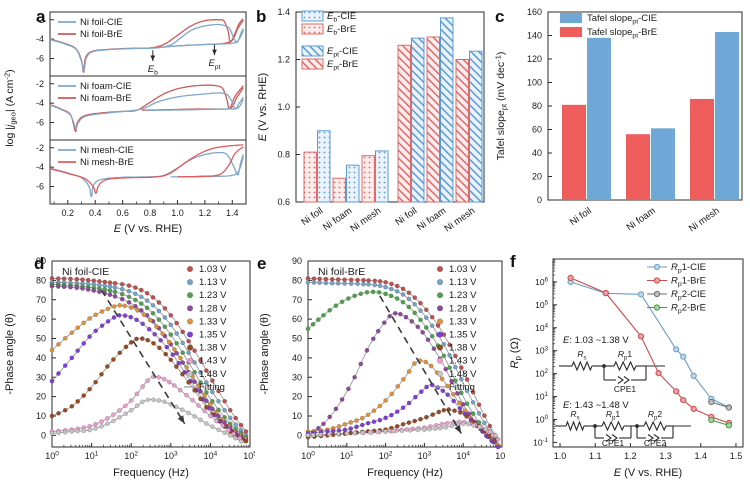 This screenshot has width=750, height=490. Describe the element at coordinates (213, 295) in the screenshot. I see `legend-entry: 1.23 V` at that location.